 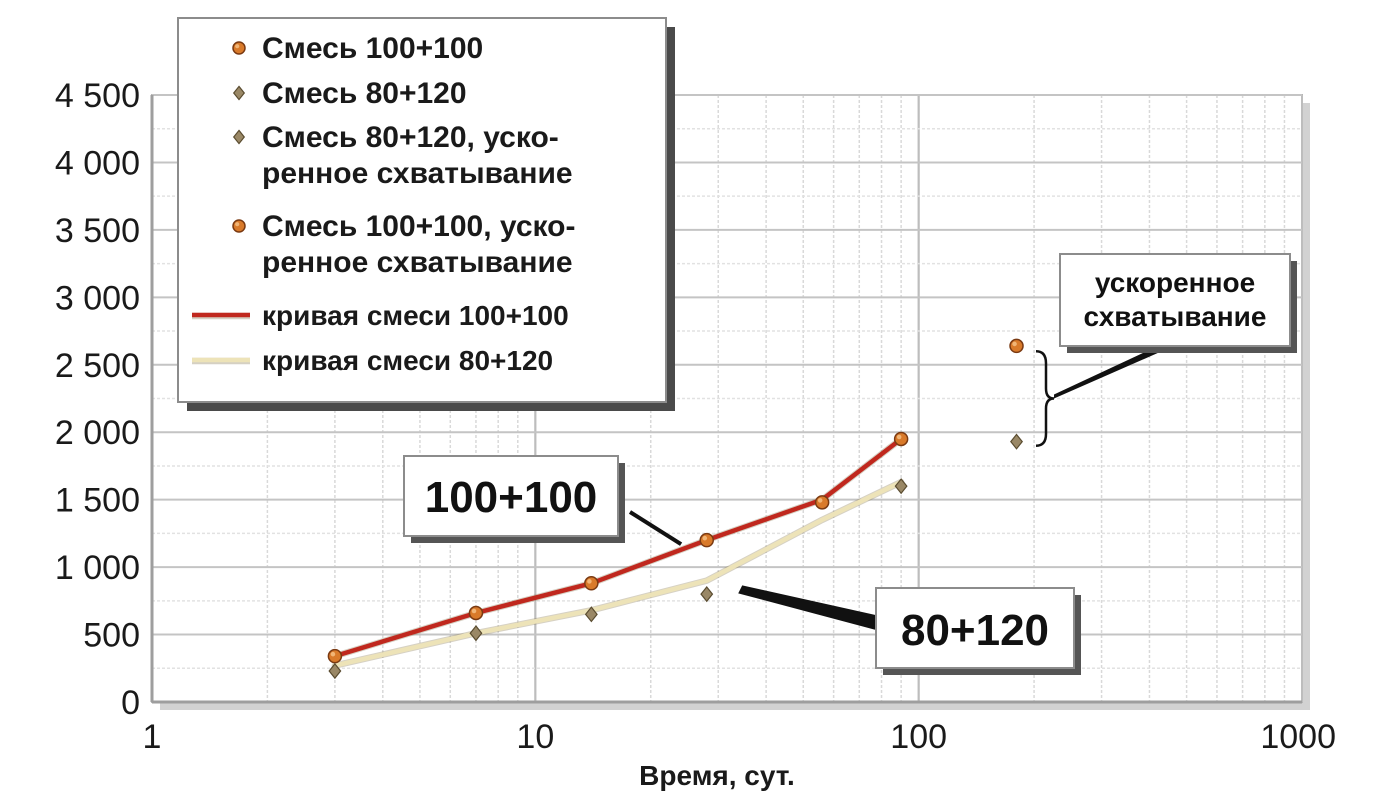 What do you see at coordinates (97, 568) in the screenshot?
I see `y-tick-label: 1 000` at bounding box center [97, 568].